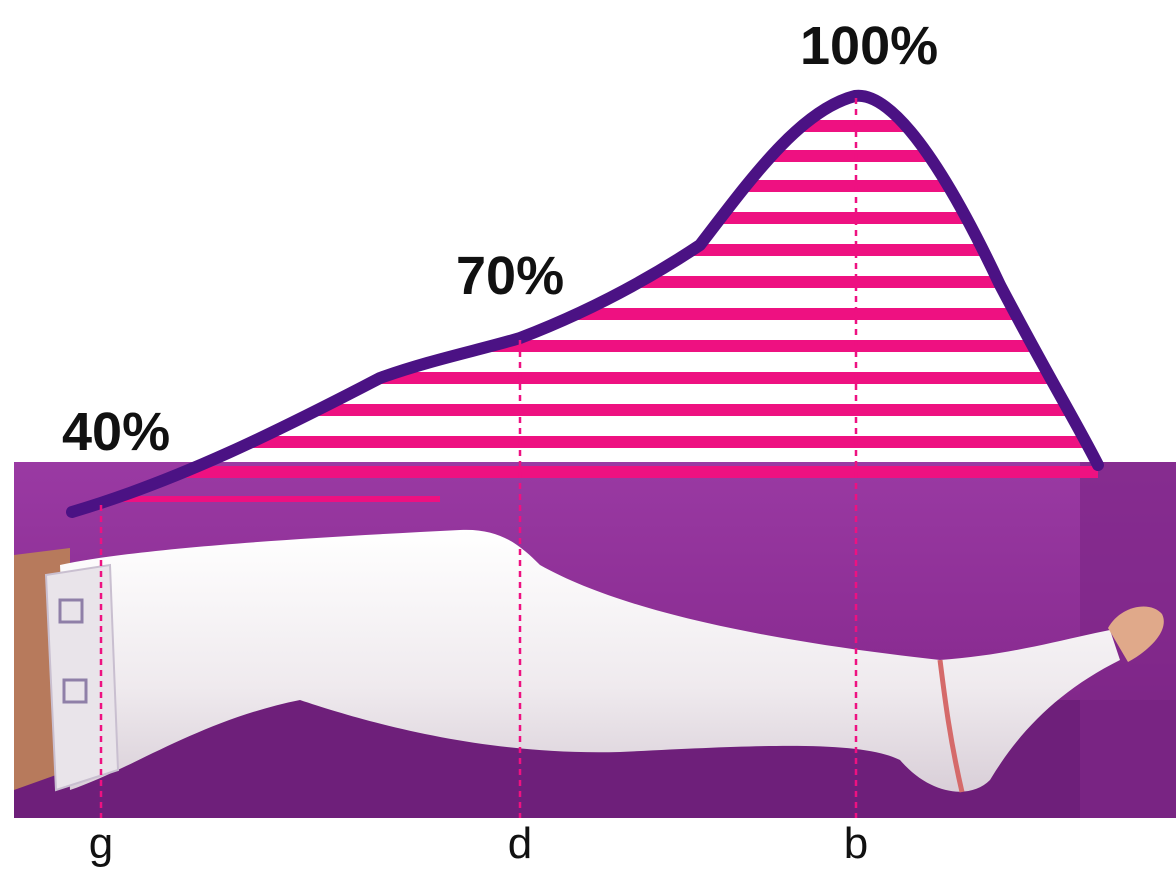 The image size is (1176, 872). What do you see at coordinates (856, 843) in the screenshot?
I see `location-label-b: b` at bounding box center [856, 843].